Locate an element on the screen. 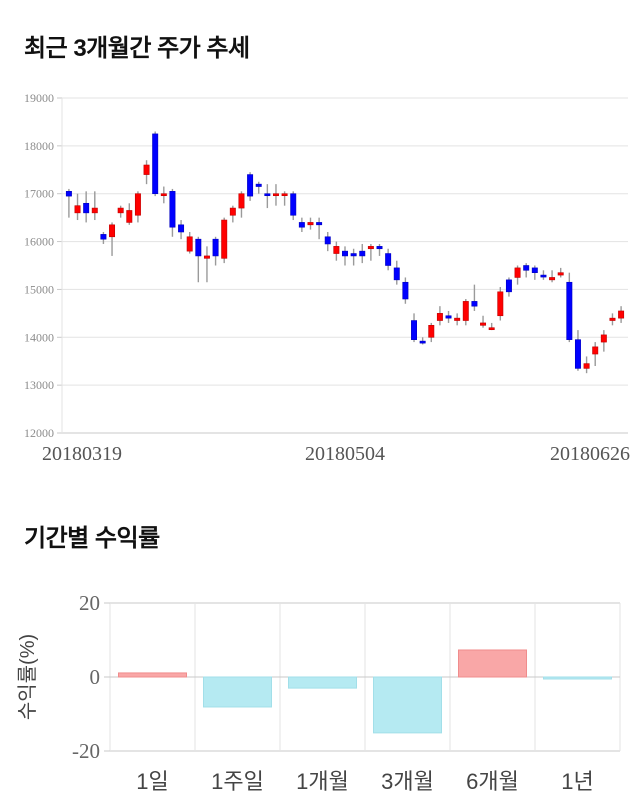 This screenshot has height=810, width=640. bar-chart-xtick-label: 1일 is located at coordinates (152, 781).